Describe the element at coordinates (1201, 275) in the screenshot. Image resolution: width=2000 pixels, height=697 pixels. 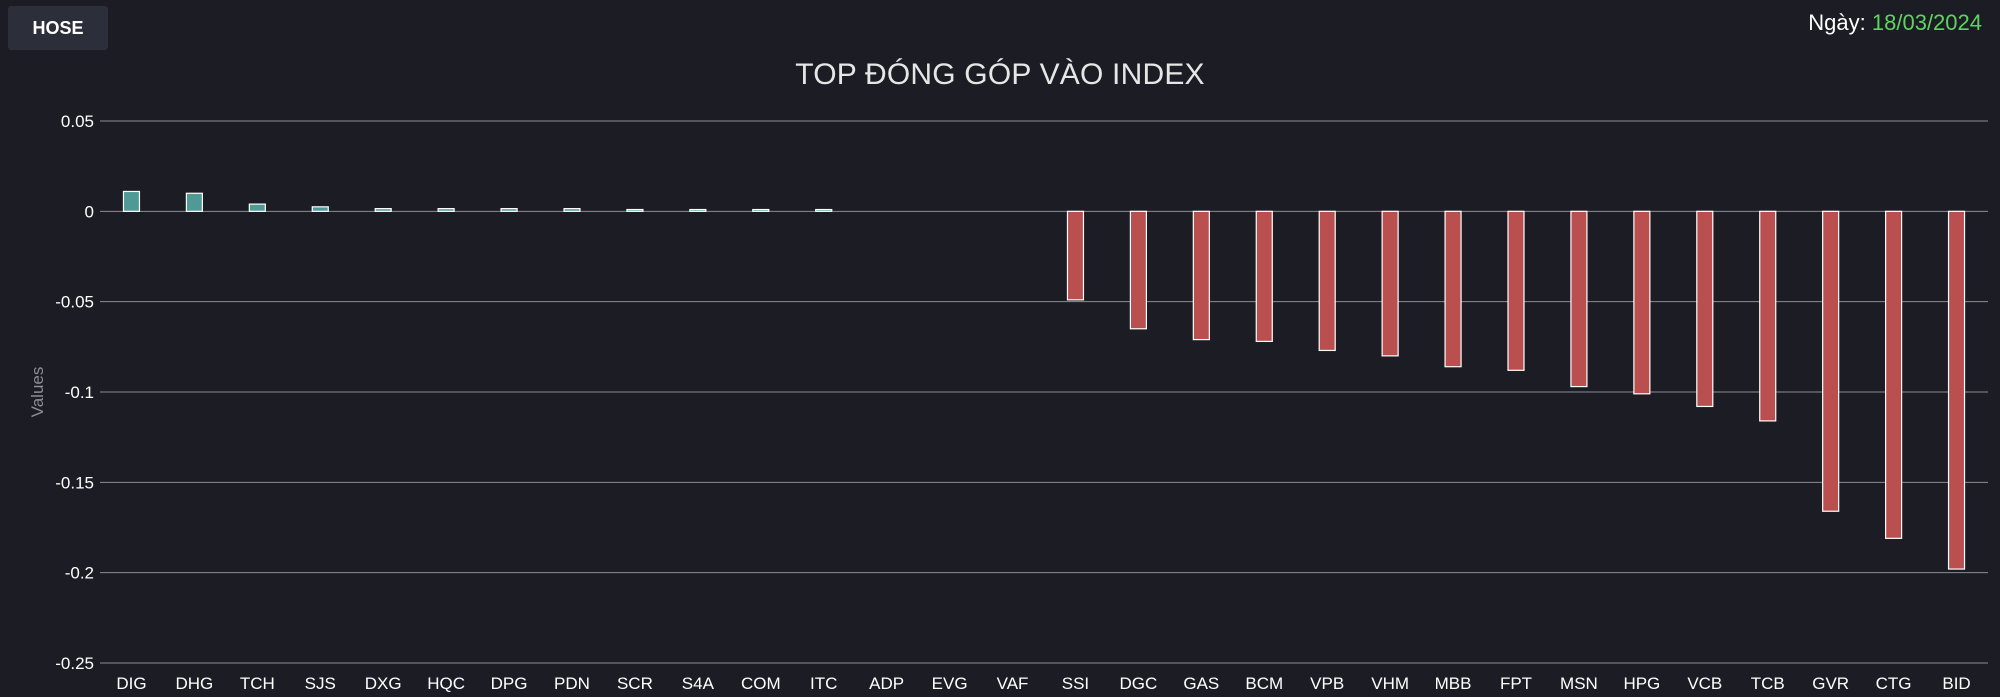
I see `bar-gas` at that location.